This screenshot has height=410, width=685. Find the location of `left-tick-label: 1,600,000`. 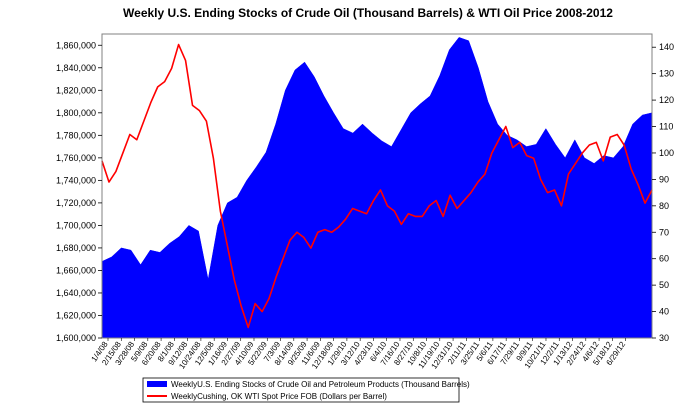

left-tick-label: 1,600,000 is located at coordinates (76, 338).